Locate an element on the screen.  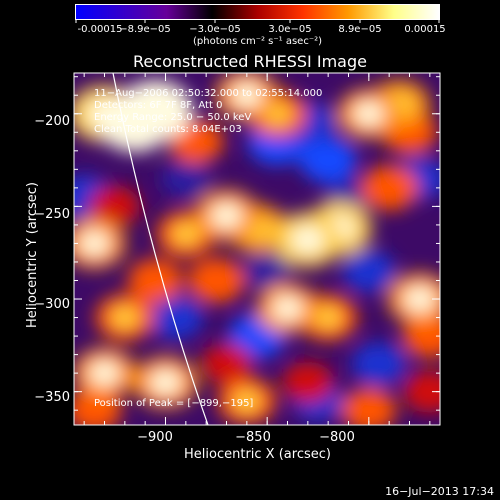
y-axis-label: Heliocentric Y (arcsec) is located at coordinates (32, 255).